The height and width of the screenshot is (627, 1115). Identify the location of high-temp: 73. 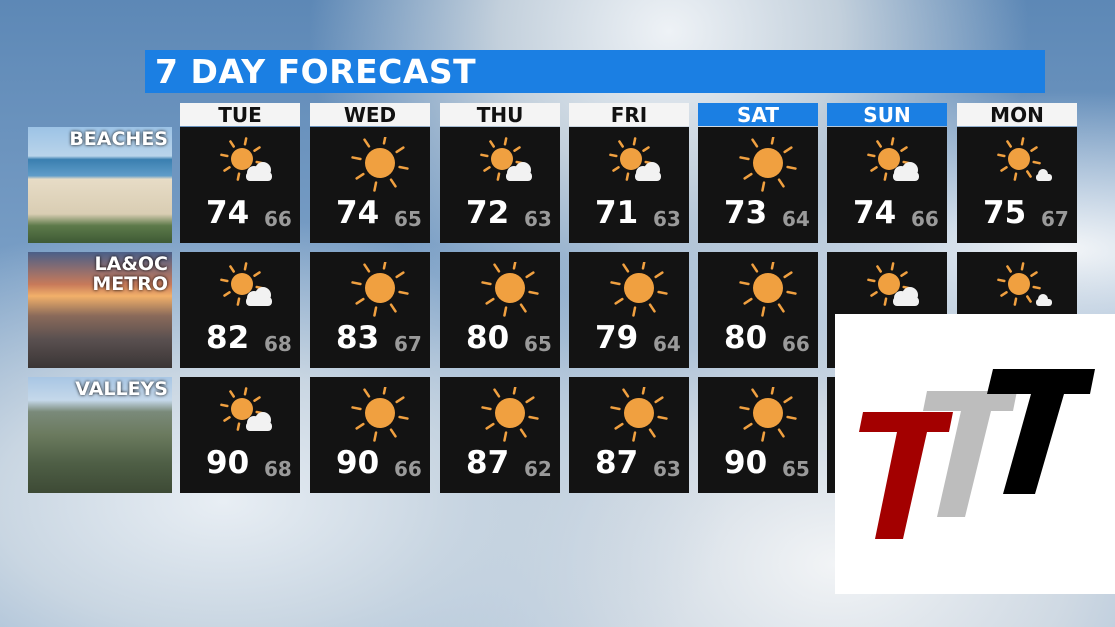
(746, 213).